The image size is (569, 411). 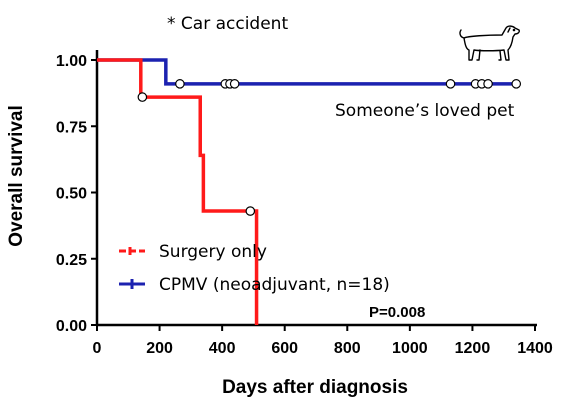 What do you see at coordinates (71, 127) in the screenshot?
I see `y-tick-label: 0.75` at bounding box center [71, 127].